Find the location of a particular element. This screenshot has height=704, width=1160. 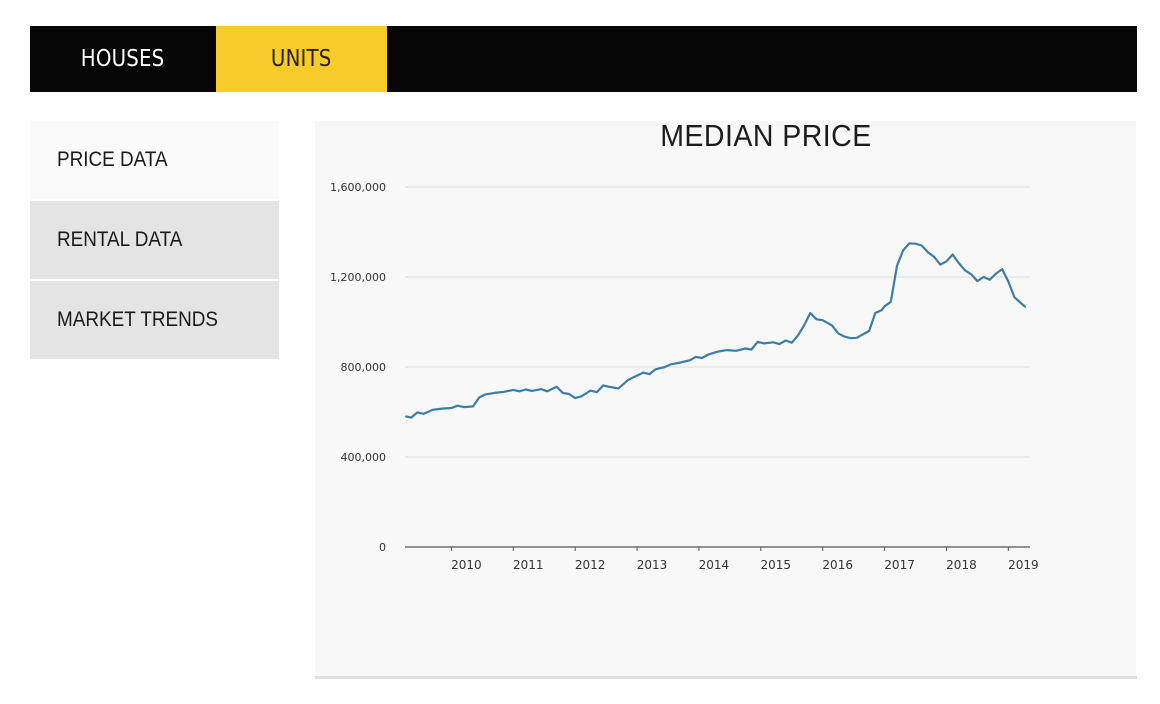

y-tick-label: 1,200,000 is located at coordinates (358, 277).